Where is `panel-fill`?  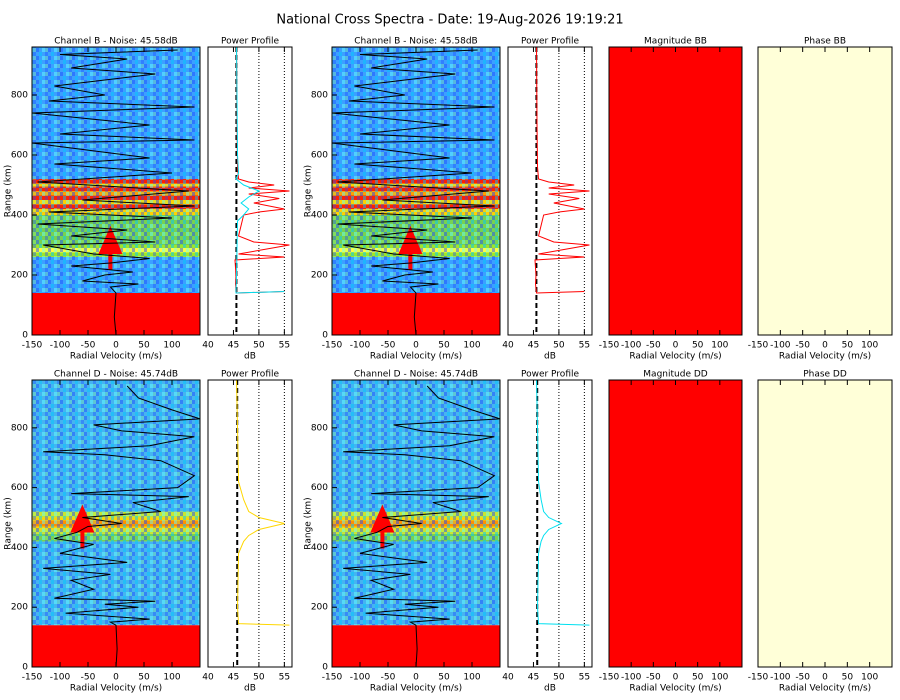 panel-fill is located at coordinates (675, 523).